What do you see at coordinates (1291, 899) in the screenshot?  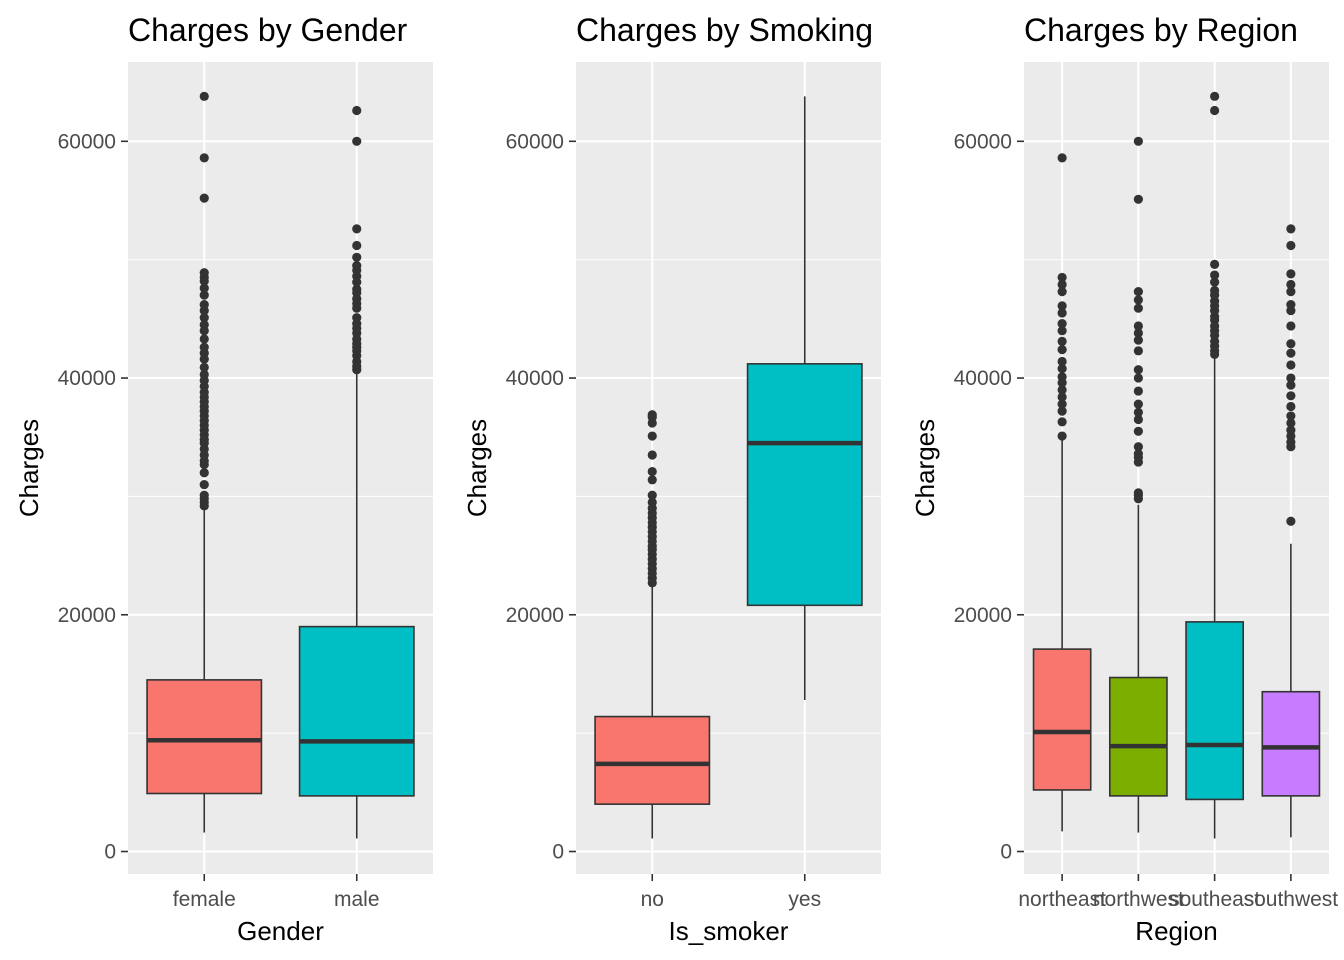 I see `x-tick-label-southwest: southwest` at bounding box center [1291, 899].